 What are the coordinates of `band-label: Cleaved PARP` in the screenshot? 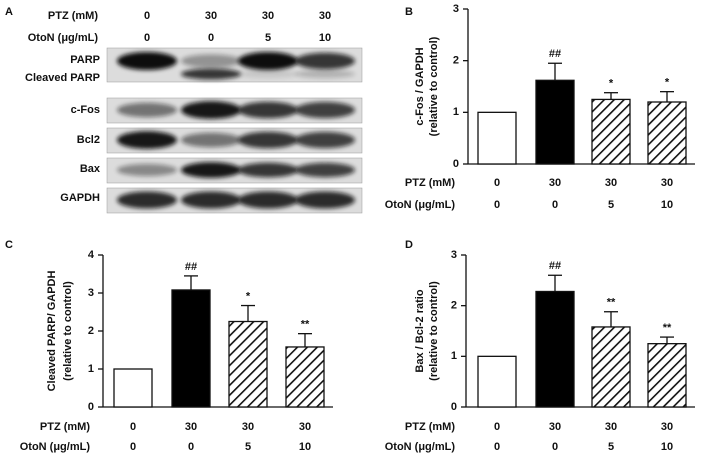 It's located at (62, 78).